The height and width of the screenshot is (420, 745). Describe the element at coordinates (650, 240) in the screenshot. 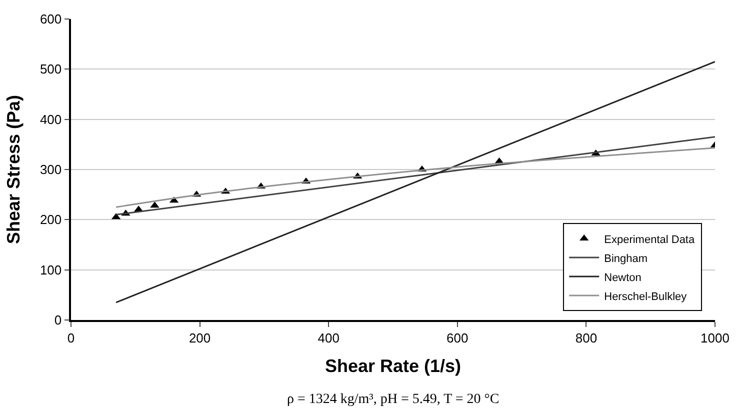

I see `legend-label: Experimental Data` at that location.